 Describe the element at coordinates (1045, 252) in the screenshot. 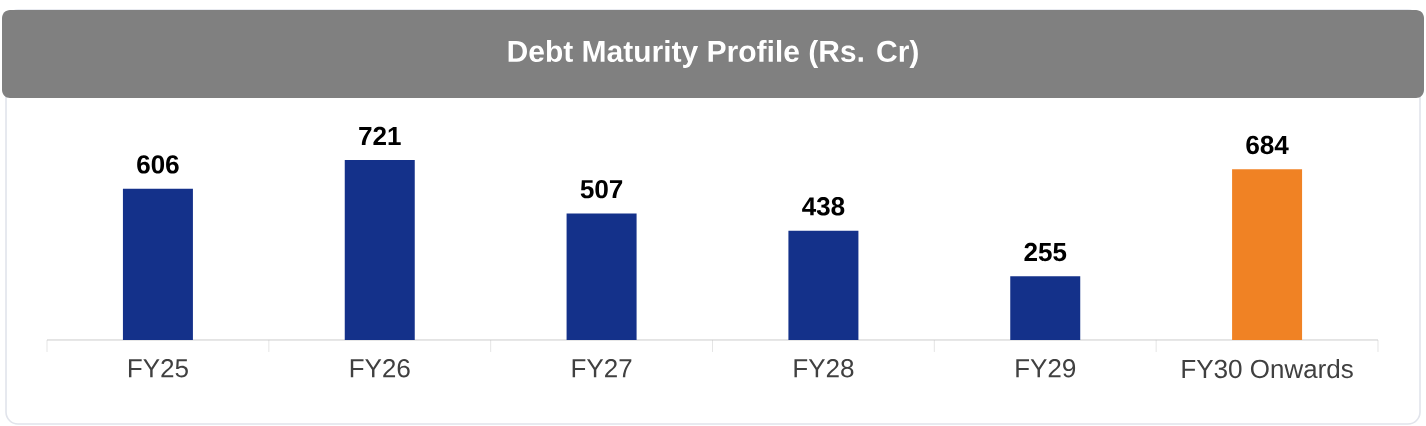

I see `data-label: 255` at that location.